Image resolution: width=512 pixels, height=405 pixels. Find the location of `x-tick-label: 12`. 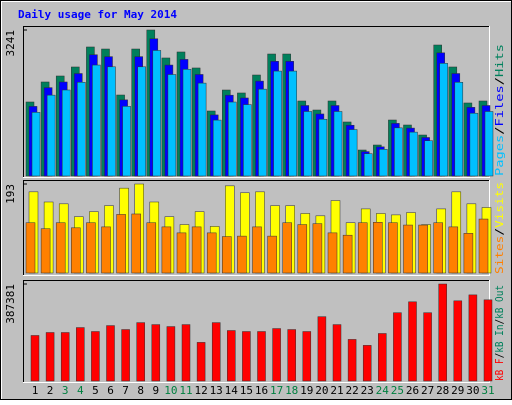

x-tick-label: 12 is located at coordinates (200, 390).